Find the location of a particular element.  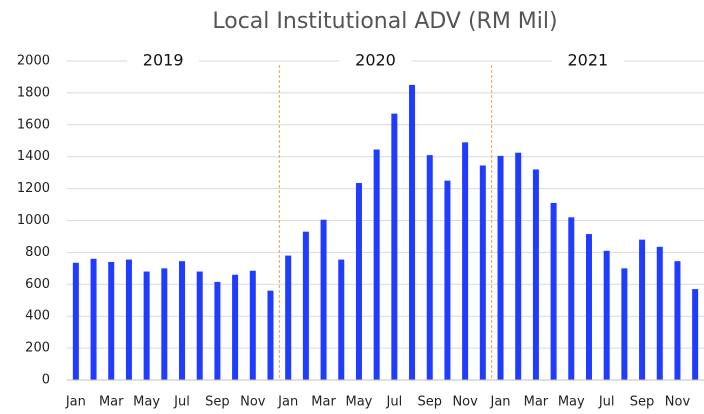

chart-title: Local Institutional ADV (RM Mil) is located at coordinates (384, 21).